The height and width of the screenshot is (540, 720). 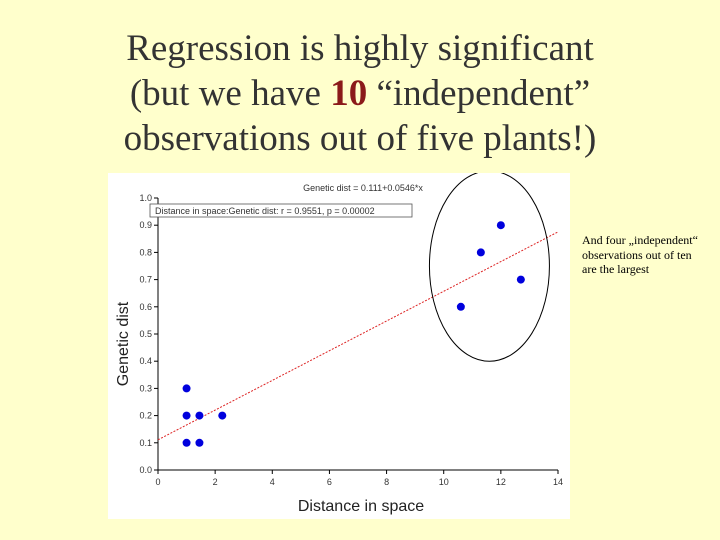 I want to click on legend-box, so click(x=281, y=210).